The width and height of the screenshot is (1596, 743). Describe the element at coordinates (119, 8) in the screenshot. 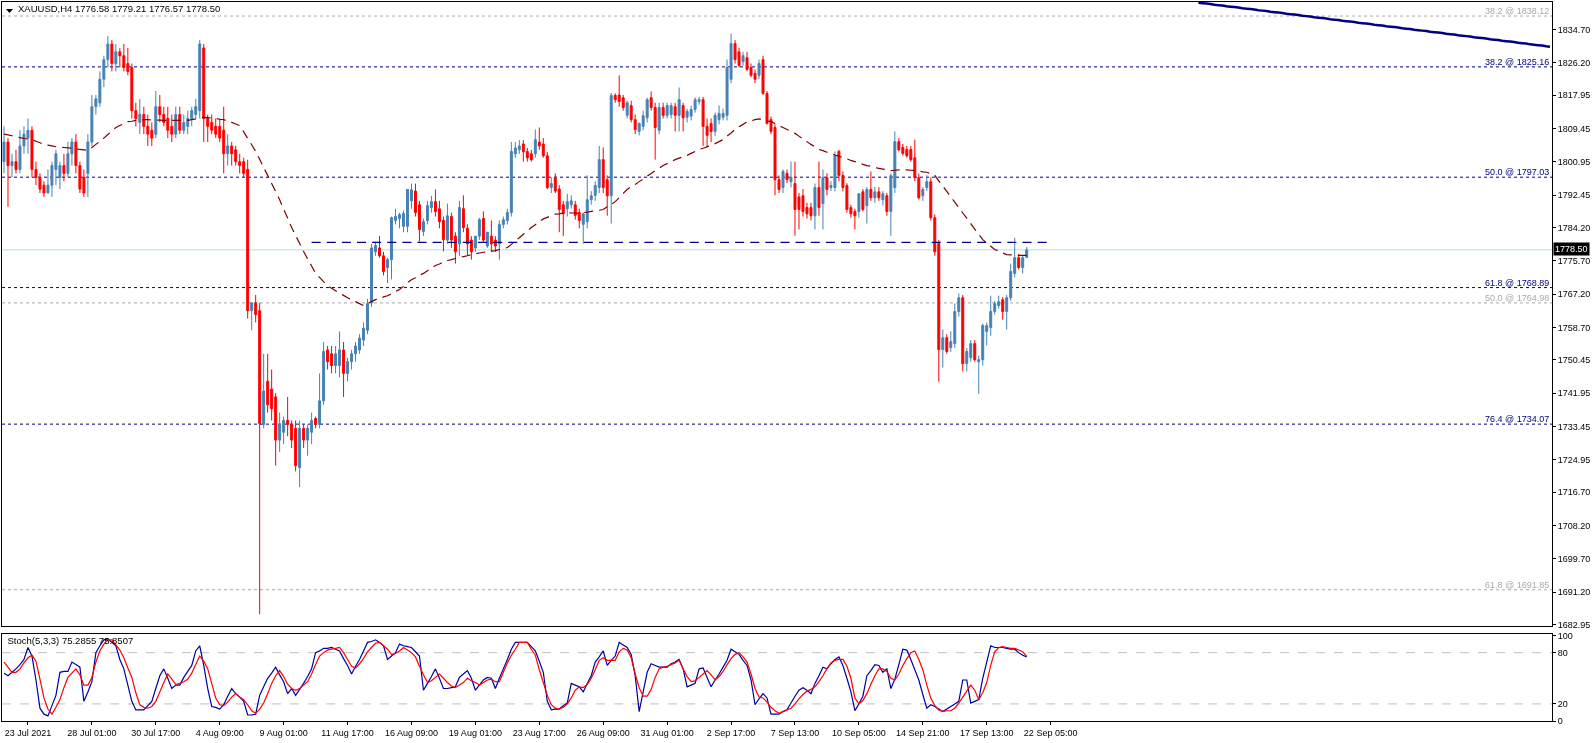

I see `chart-title: XAUUSD,H4 1776.58 1779.21 1776.57 1778.50` at that location.